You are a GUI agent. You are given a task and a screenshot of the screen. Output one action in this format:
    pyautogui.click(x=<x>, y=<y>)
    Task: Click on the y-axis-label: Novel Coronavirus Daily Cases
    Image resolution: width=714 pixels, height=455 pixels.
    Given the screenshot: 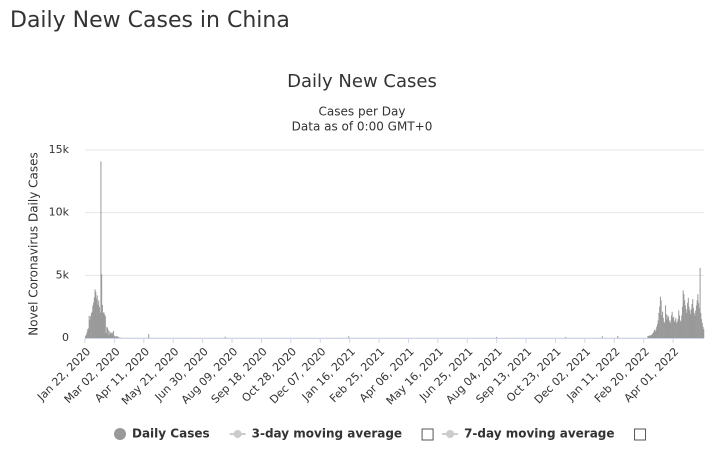 What is the action you would take?
    pyautogui.click(x=34, y=243)
    